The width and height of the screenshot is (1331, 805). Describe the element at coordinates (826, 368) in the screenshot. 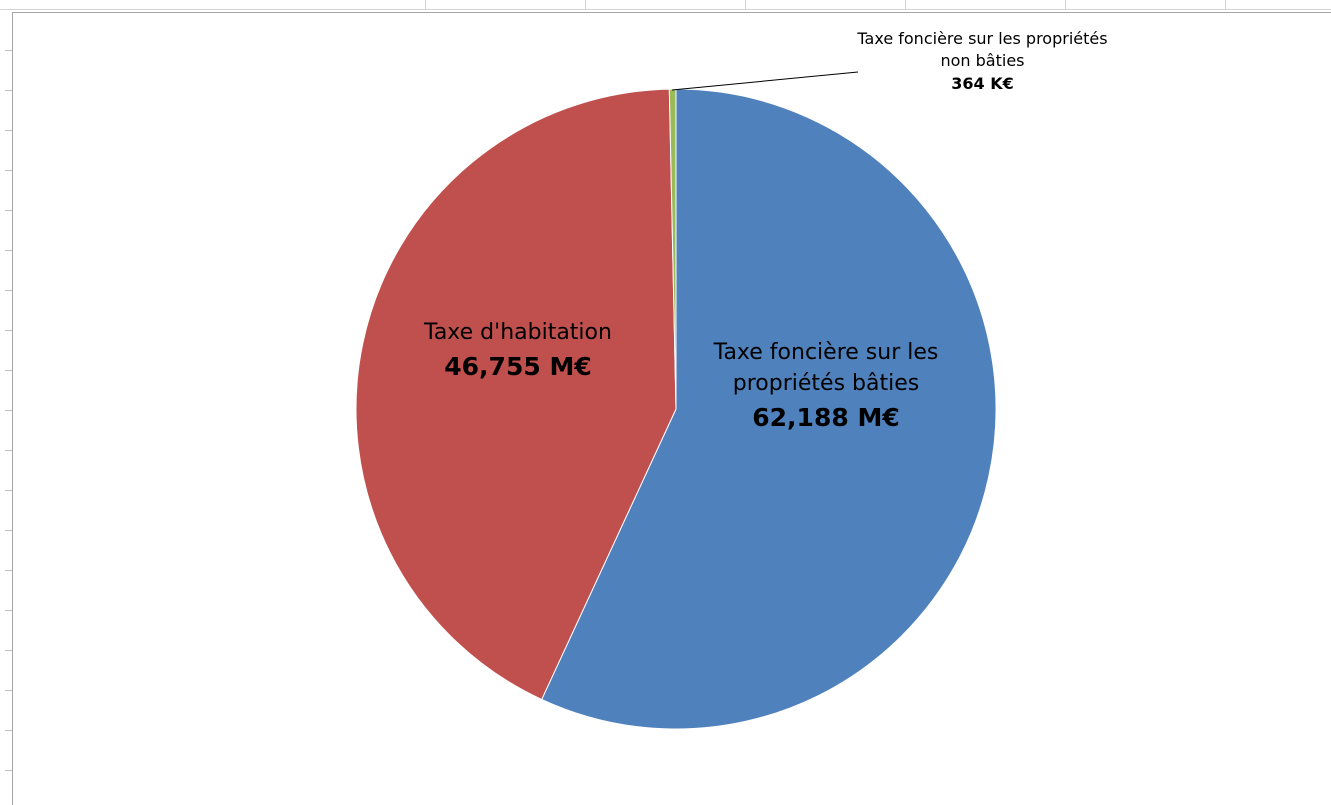

I see `category-name: Taxe foncière sur les propriétés bâties` at that location.